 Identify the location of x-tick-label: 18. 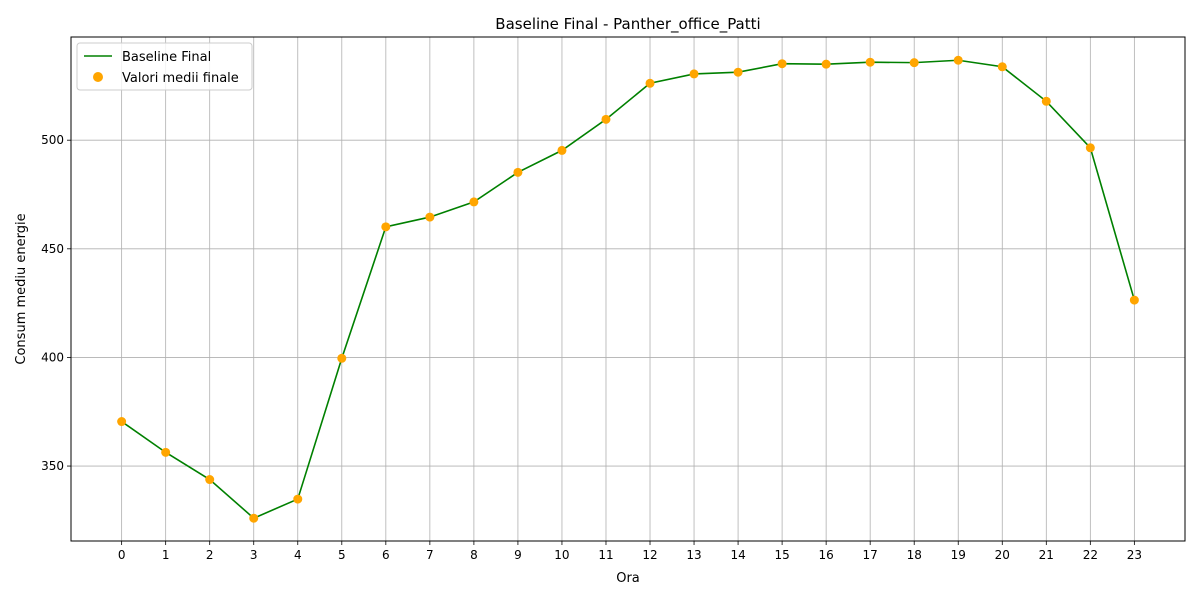
(914, 555).